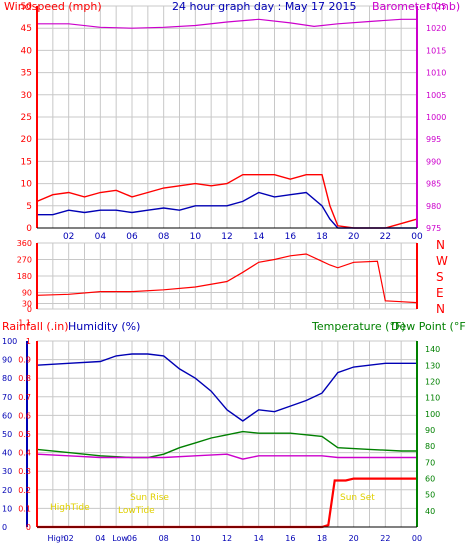 Image resolution: width=466 pixels, height=555 pixels. I want to click on barometer-tick-label: 985, so click(433, 184).